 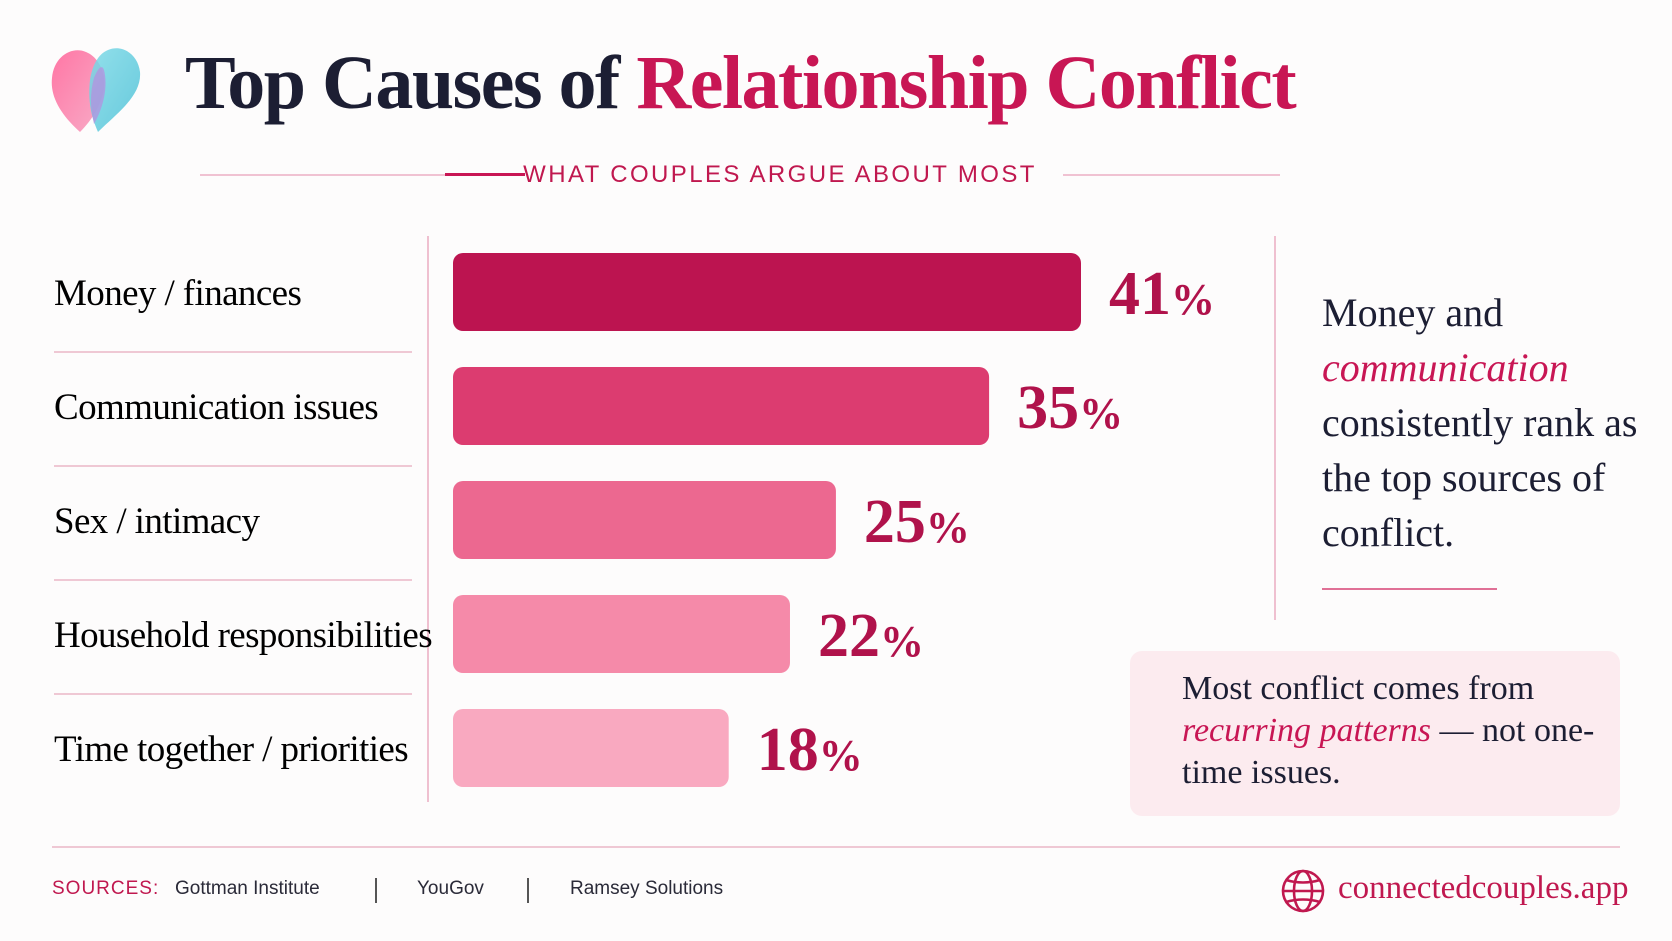 I want to click on insight-highlight: communication, so click(x=1445, y=367).